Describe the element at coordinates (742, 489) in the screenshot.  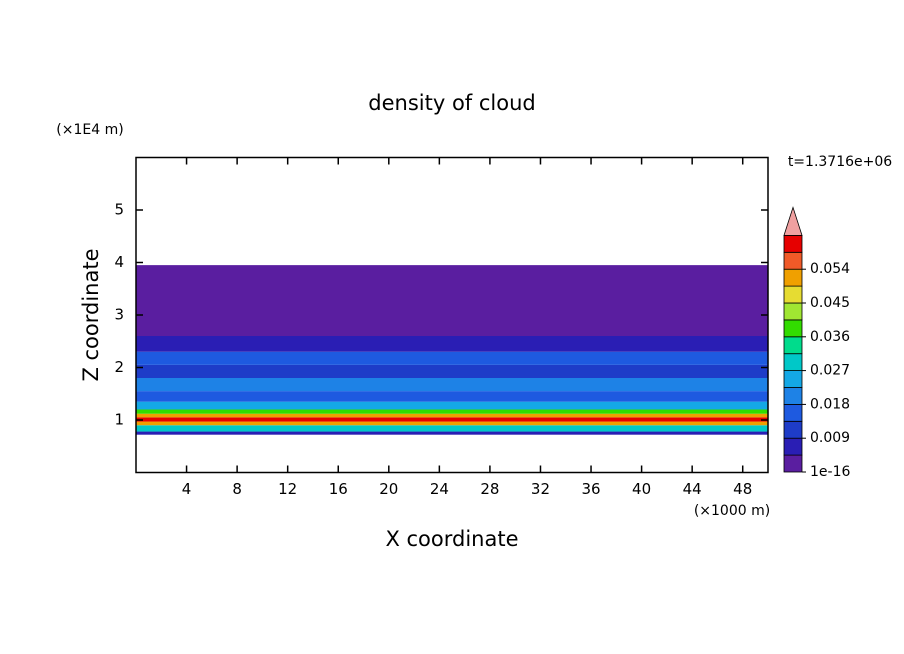
I see `x-tick-label: 48` at that location.